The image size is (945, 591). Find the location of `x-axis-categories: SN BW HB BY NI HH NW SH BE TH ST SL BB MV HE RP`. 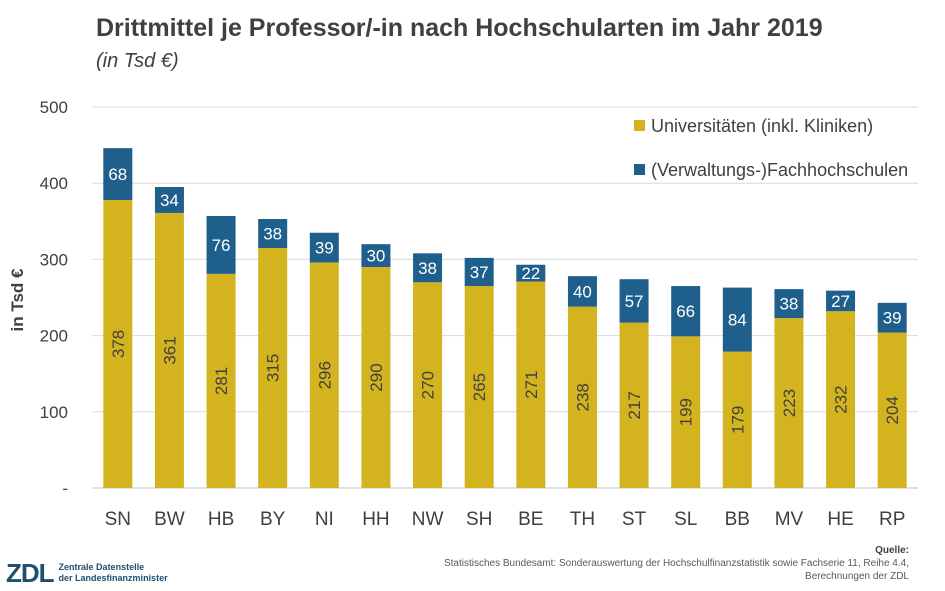

x-axis-categories: SN BW HB BY NI HH NW SH BE TH ST SL BB MV HE RP is located at coordinates (505, 519).